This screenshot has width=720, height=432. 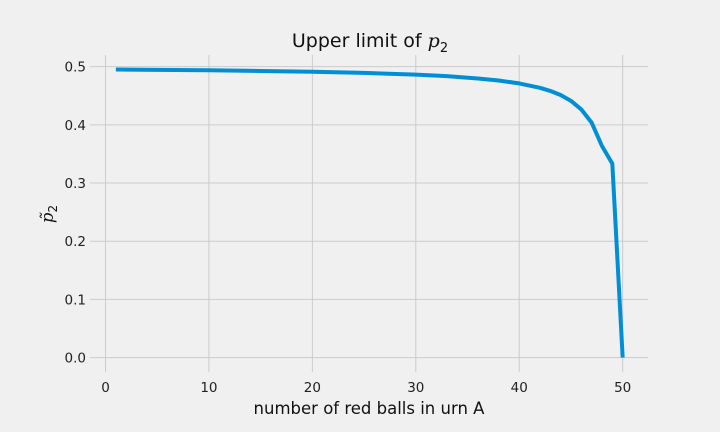 What do you see at coordinates (370, 43) in the screenshot?
I see `chart-title: Upper limit of p2` at bounding box center [370, 43].